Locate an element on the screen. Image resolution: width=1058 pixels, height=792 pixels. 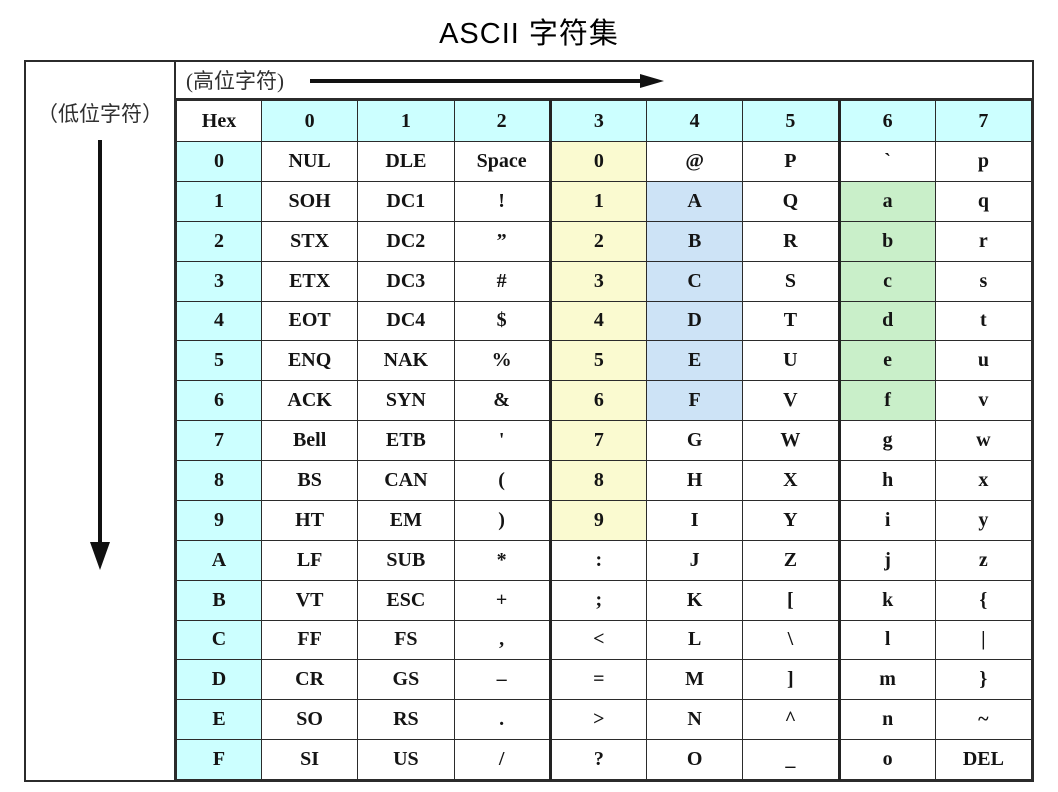
table-cell: Q is located at coordinates (791, 201).